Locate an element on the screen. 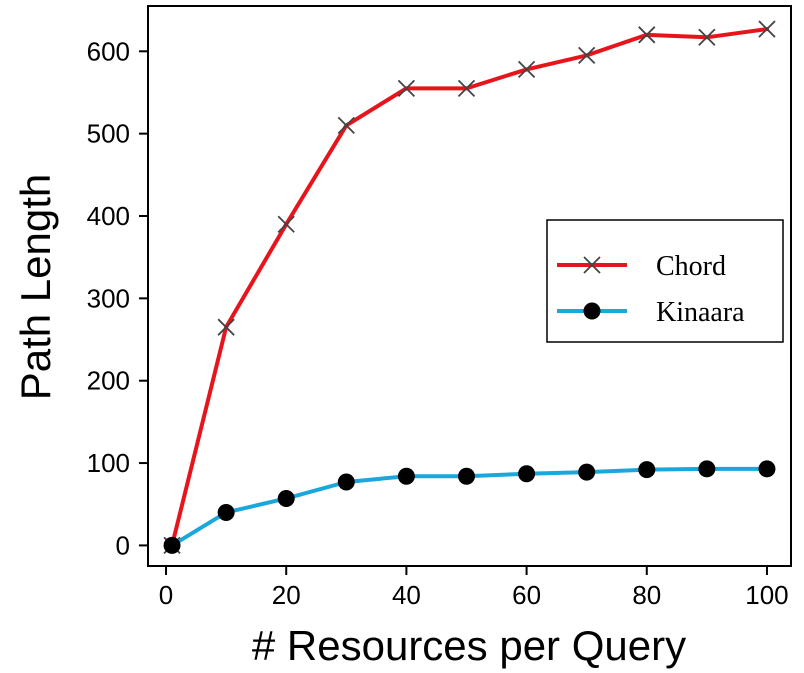  y-tick-label: 400 is located at coordinates (108, 216).